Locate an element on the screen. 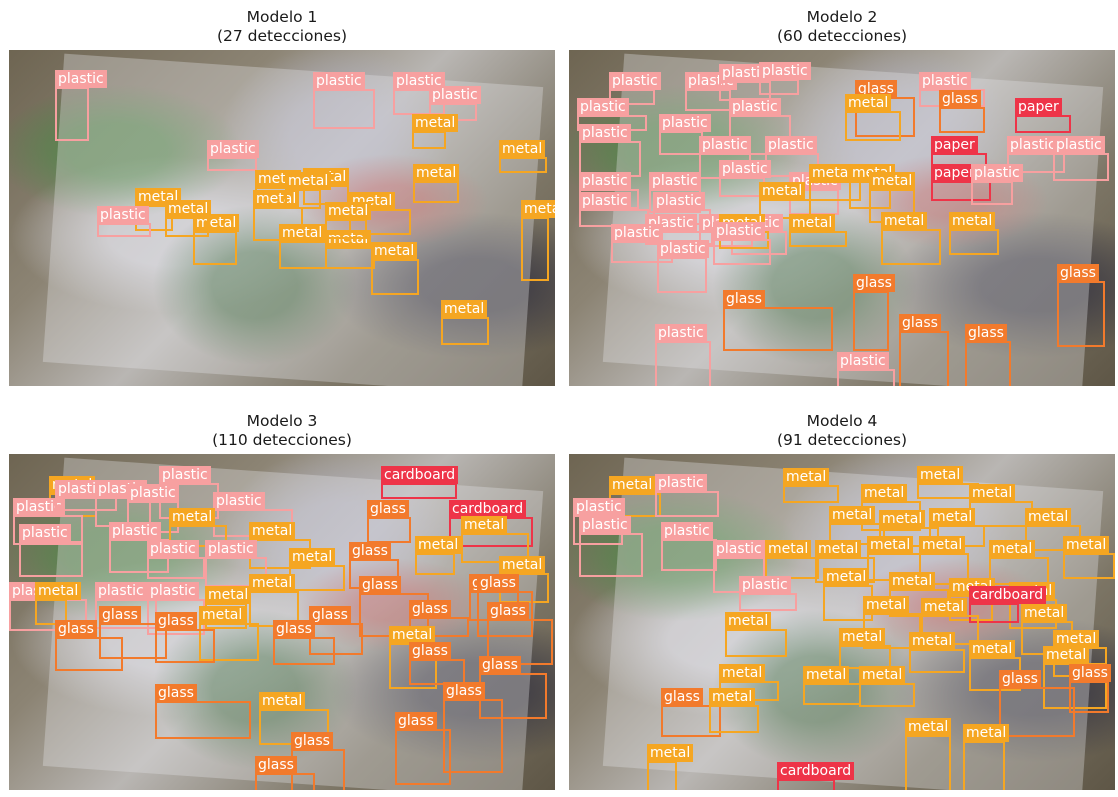  panel-title: Modelo 1 is located at coordinates (282, 17).